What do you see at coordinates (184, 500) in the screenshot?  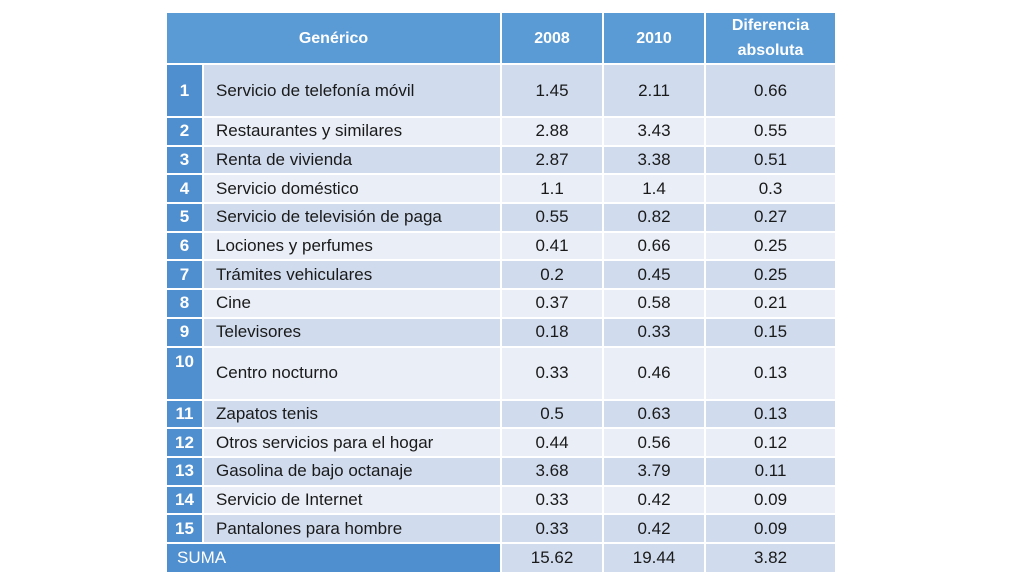 I see `row-index: 14` at bounding box center [184, 500].